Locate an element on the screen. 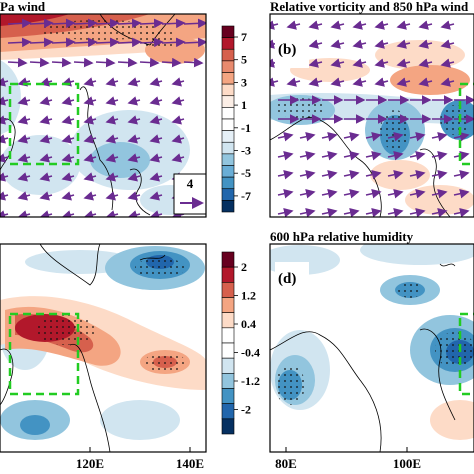 The height and width of the screenshot is (474, 474). panel-d-title: 600 hPa relative humidity is located at coordinates (342, 236).